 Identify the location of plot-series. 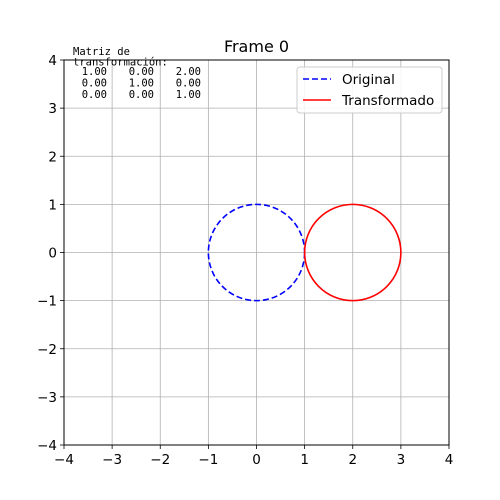
(304, 252).